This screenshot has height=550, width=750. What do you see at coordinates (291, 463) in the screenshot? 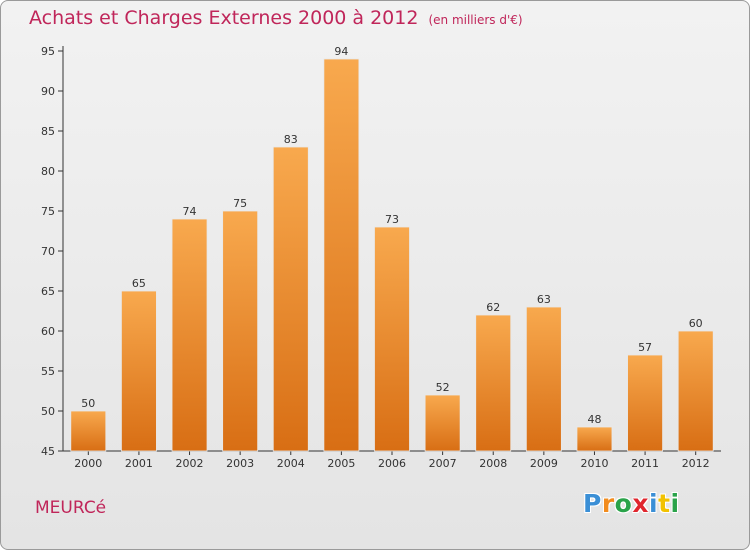
I see `x-tick-label-2004: 2004` at bounding box center [291, 463].